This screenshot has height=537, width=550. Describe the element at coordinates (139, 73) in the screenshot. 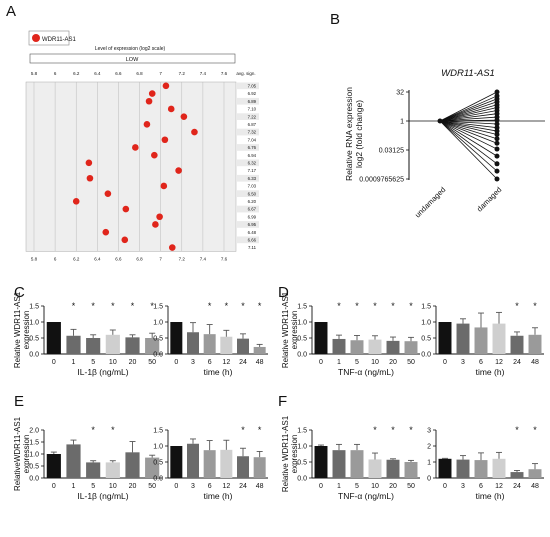

I see `x-tick-top: 6.8` at that location.